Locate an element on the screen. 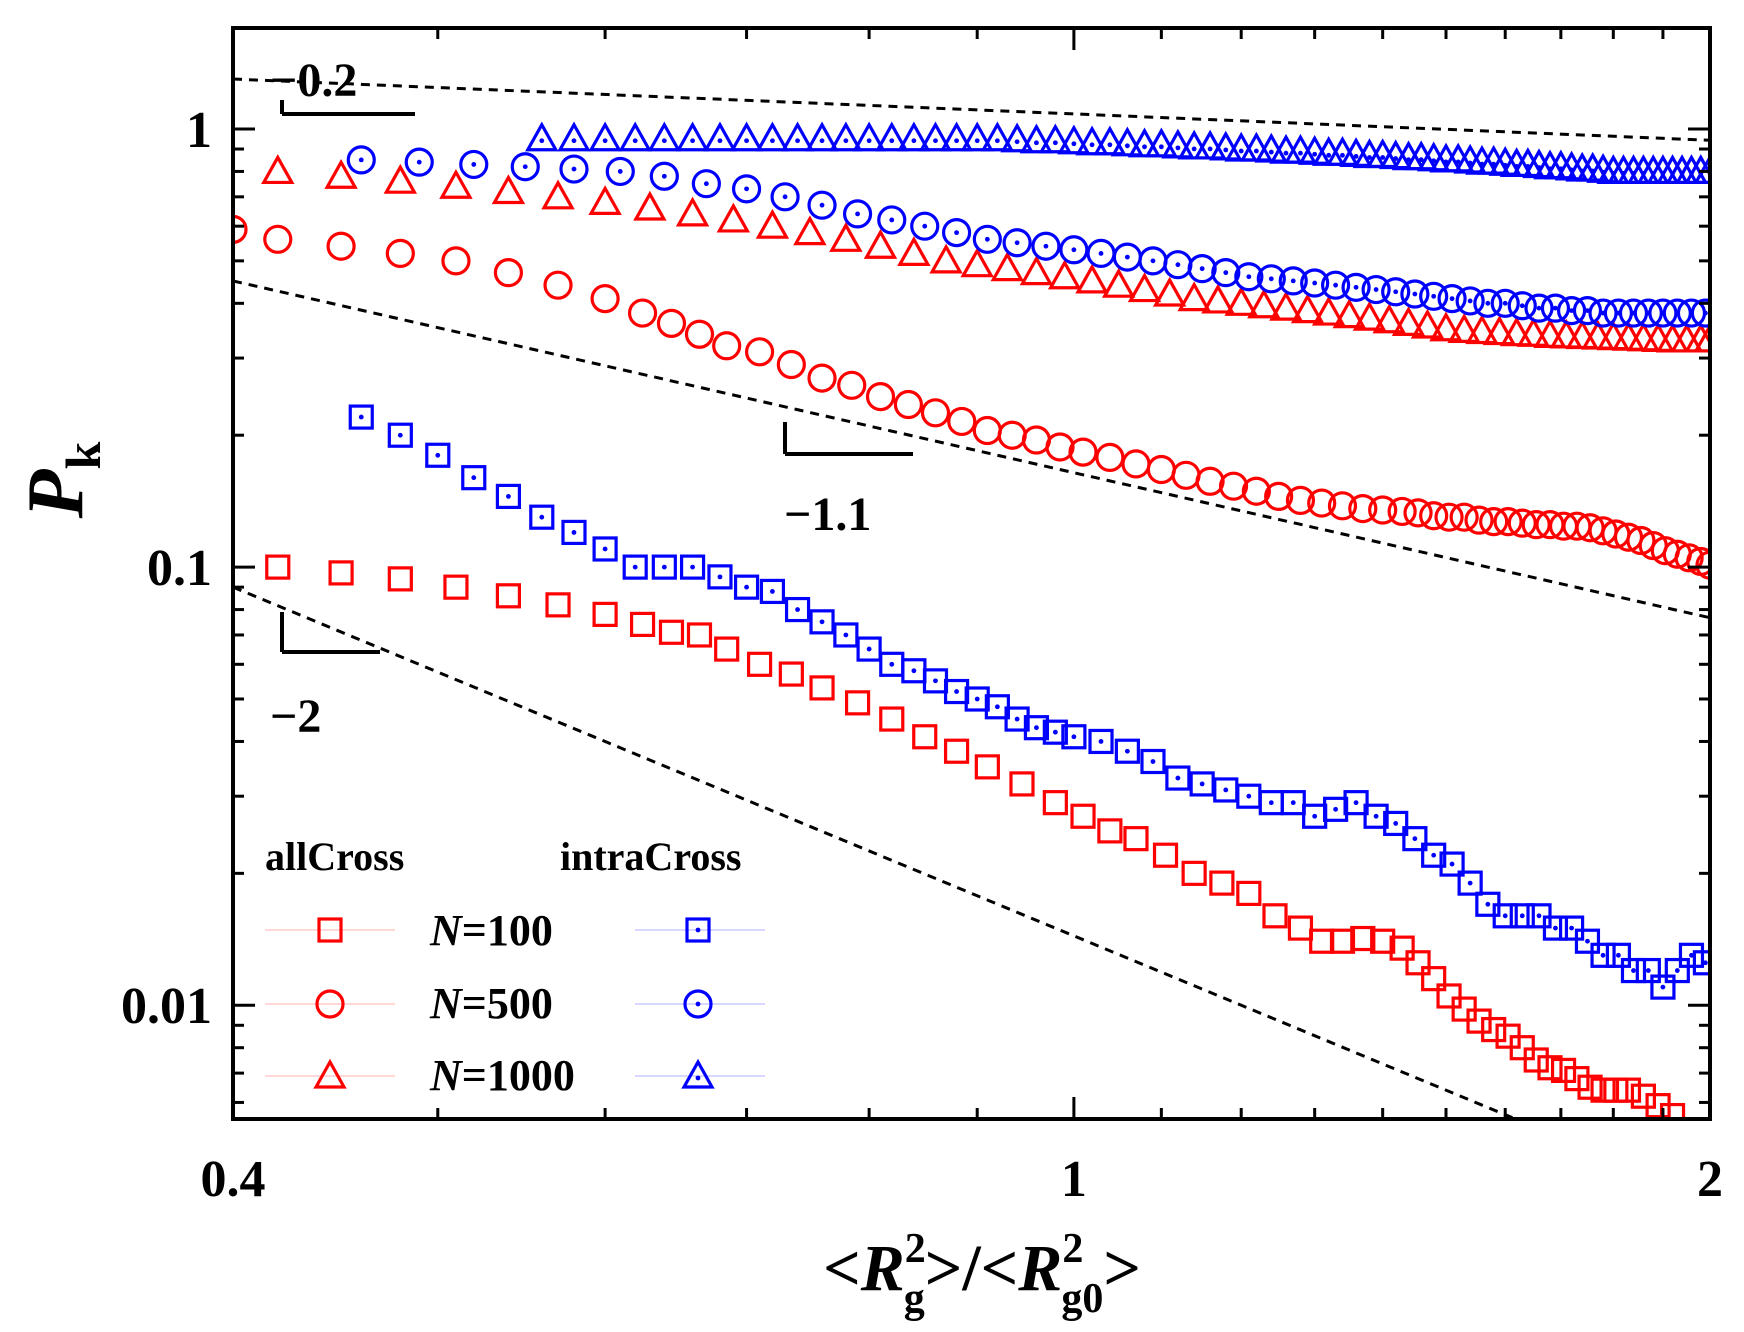  legend-header-intracross: intraCross is located at coordinates (650, 856).